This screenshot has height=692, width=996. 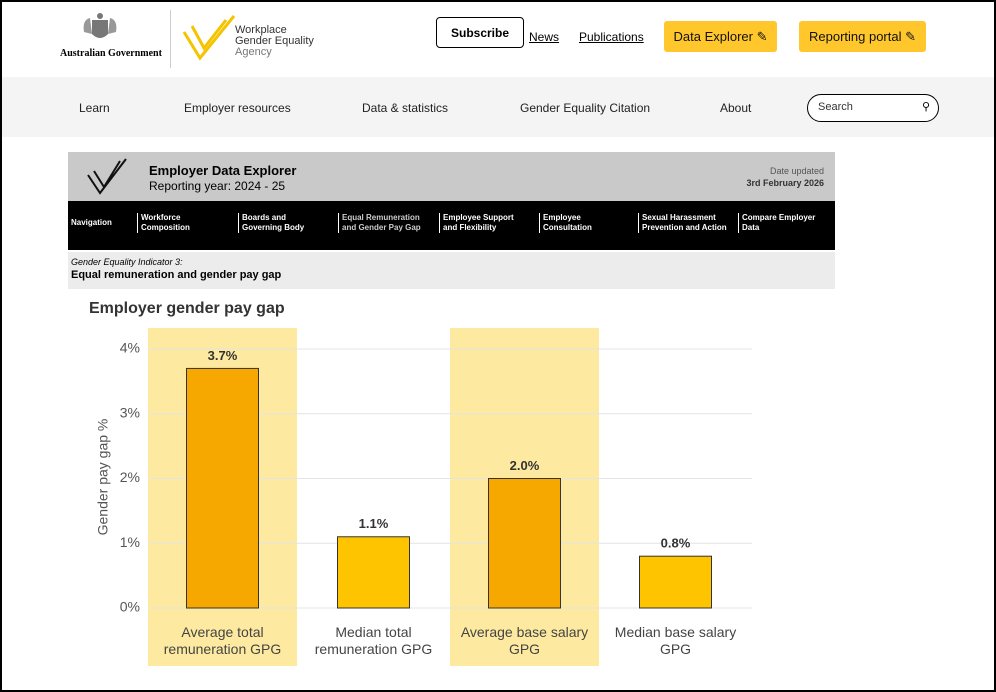 I want to click on tab: Sexual Harassment Prevention and Action, so click(x=682, y=223).